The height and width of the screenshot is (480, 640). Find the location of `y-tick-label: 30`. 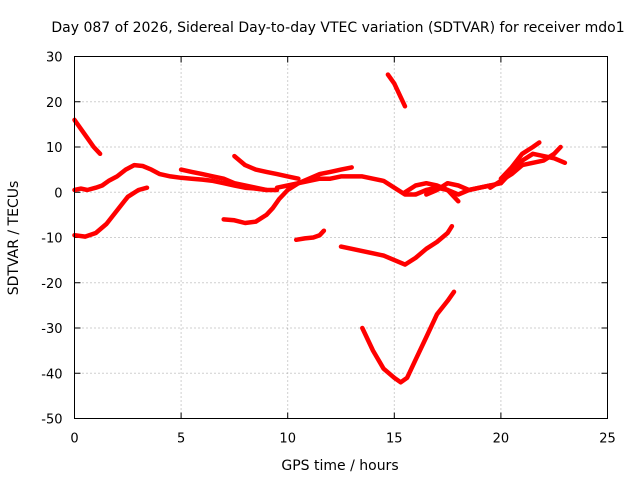

y-tick-label: 30 is located at coordinates (54, 58).